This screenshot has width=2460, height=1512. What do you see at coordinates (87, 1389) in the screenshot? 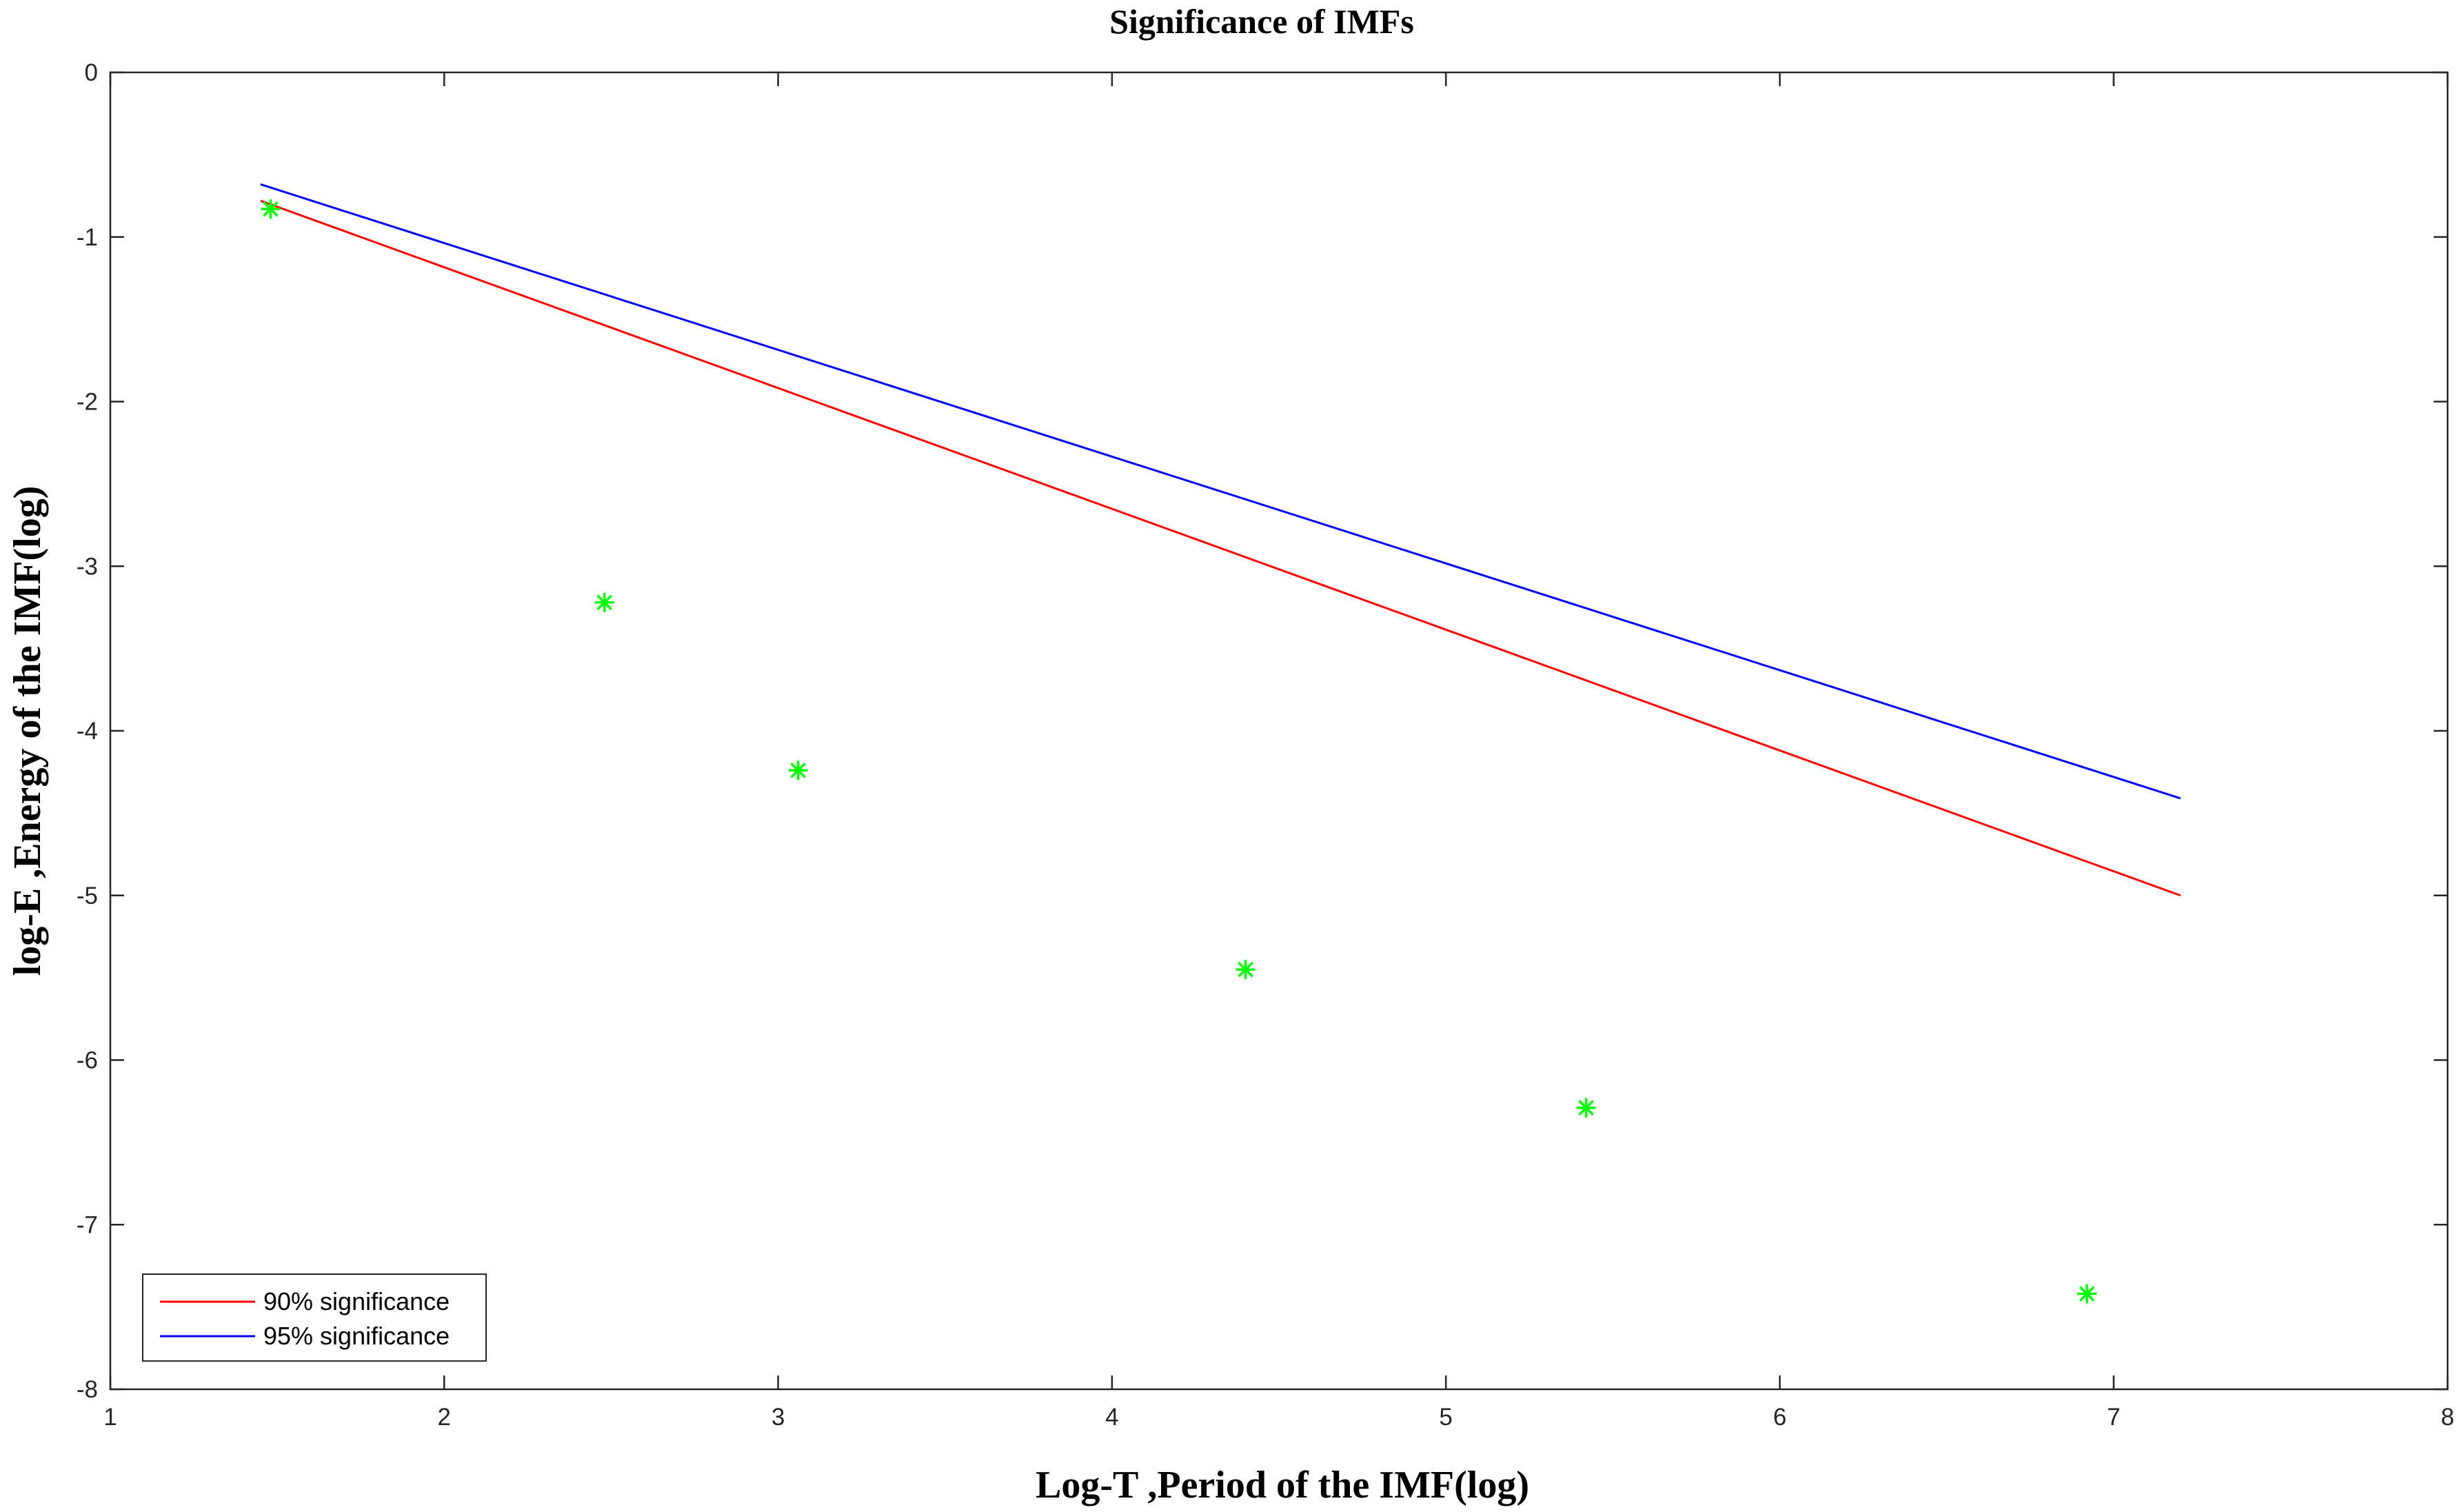
I see `y-tick-label-8: -8` at bounding box center [87, 1389].